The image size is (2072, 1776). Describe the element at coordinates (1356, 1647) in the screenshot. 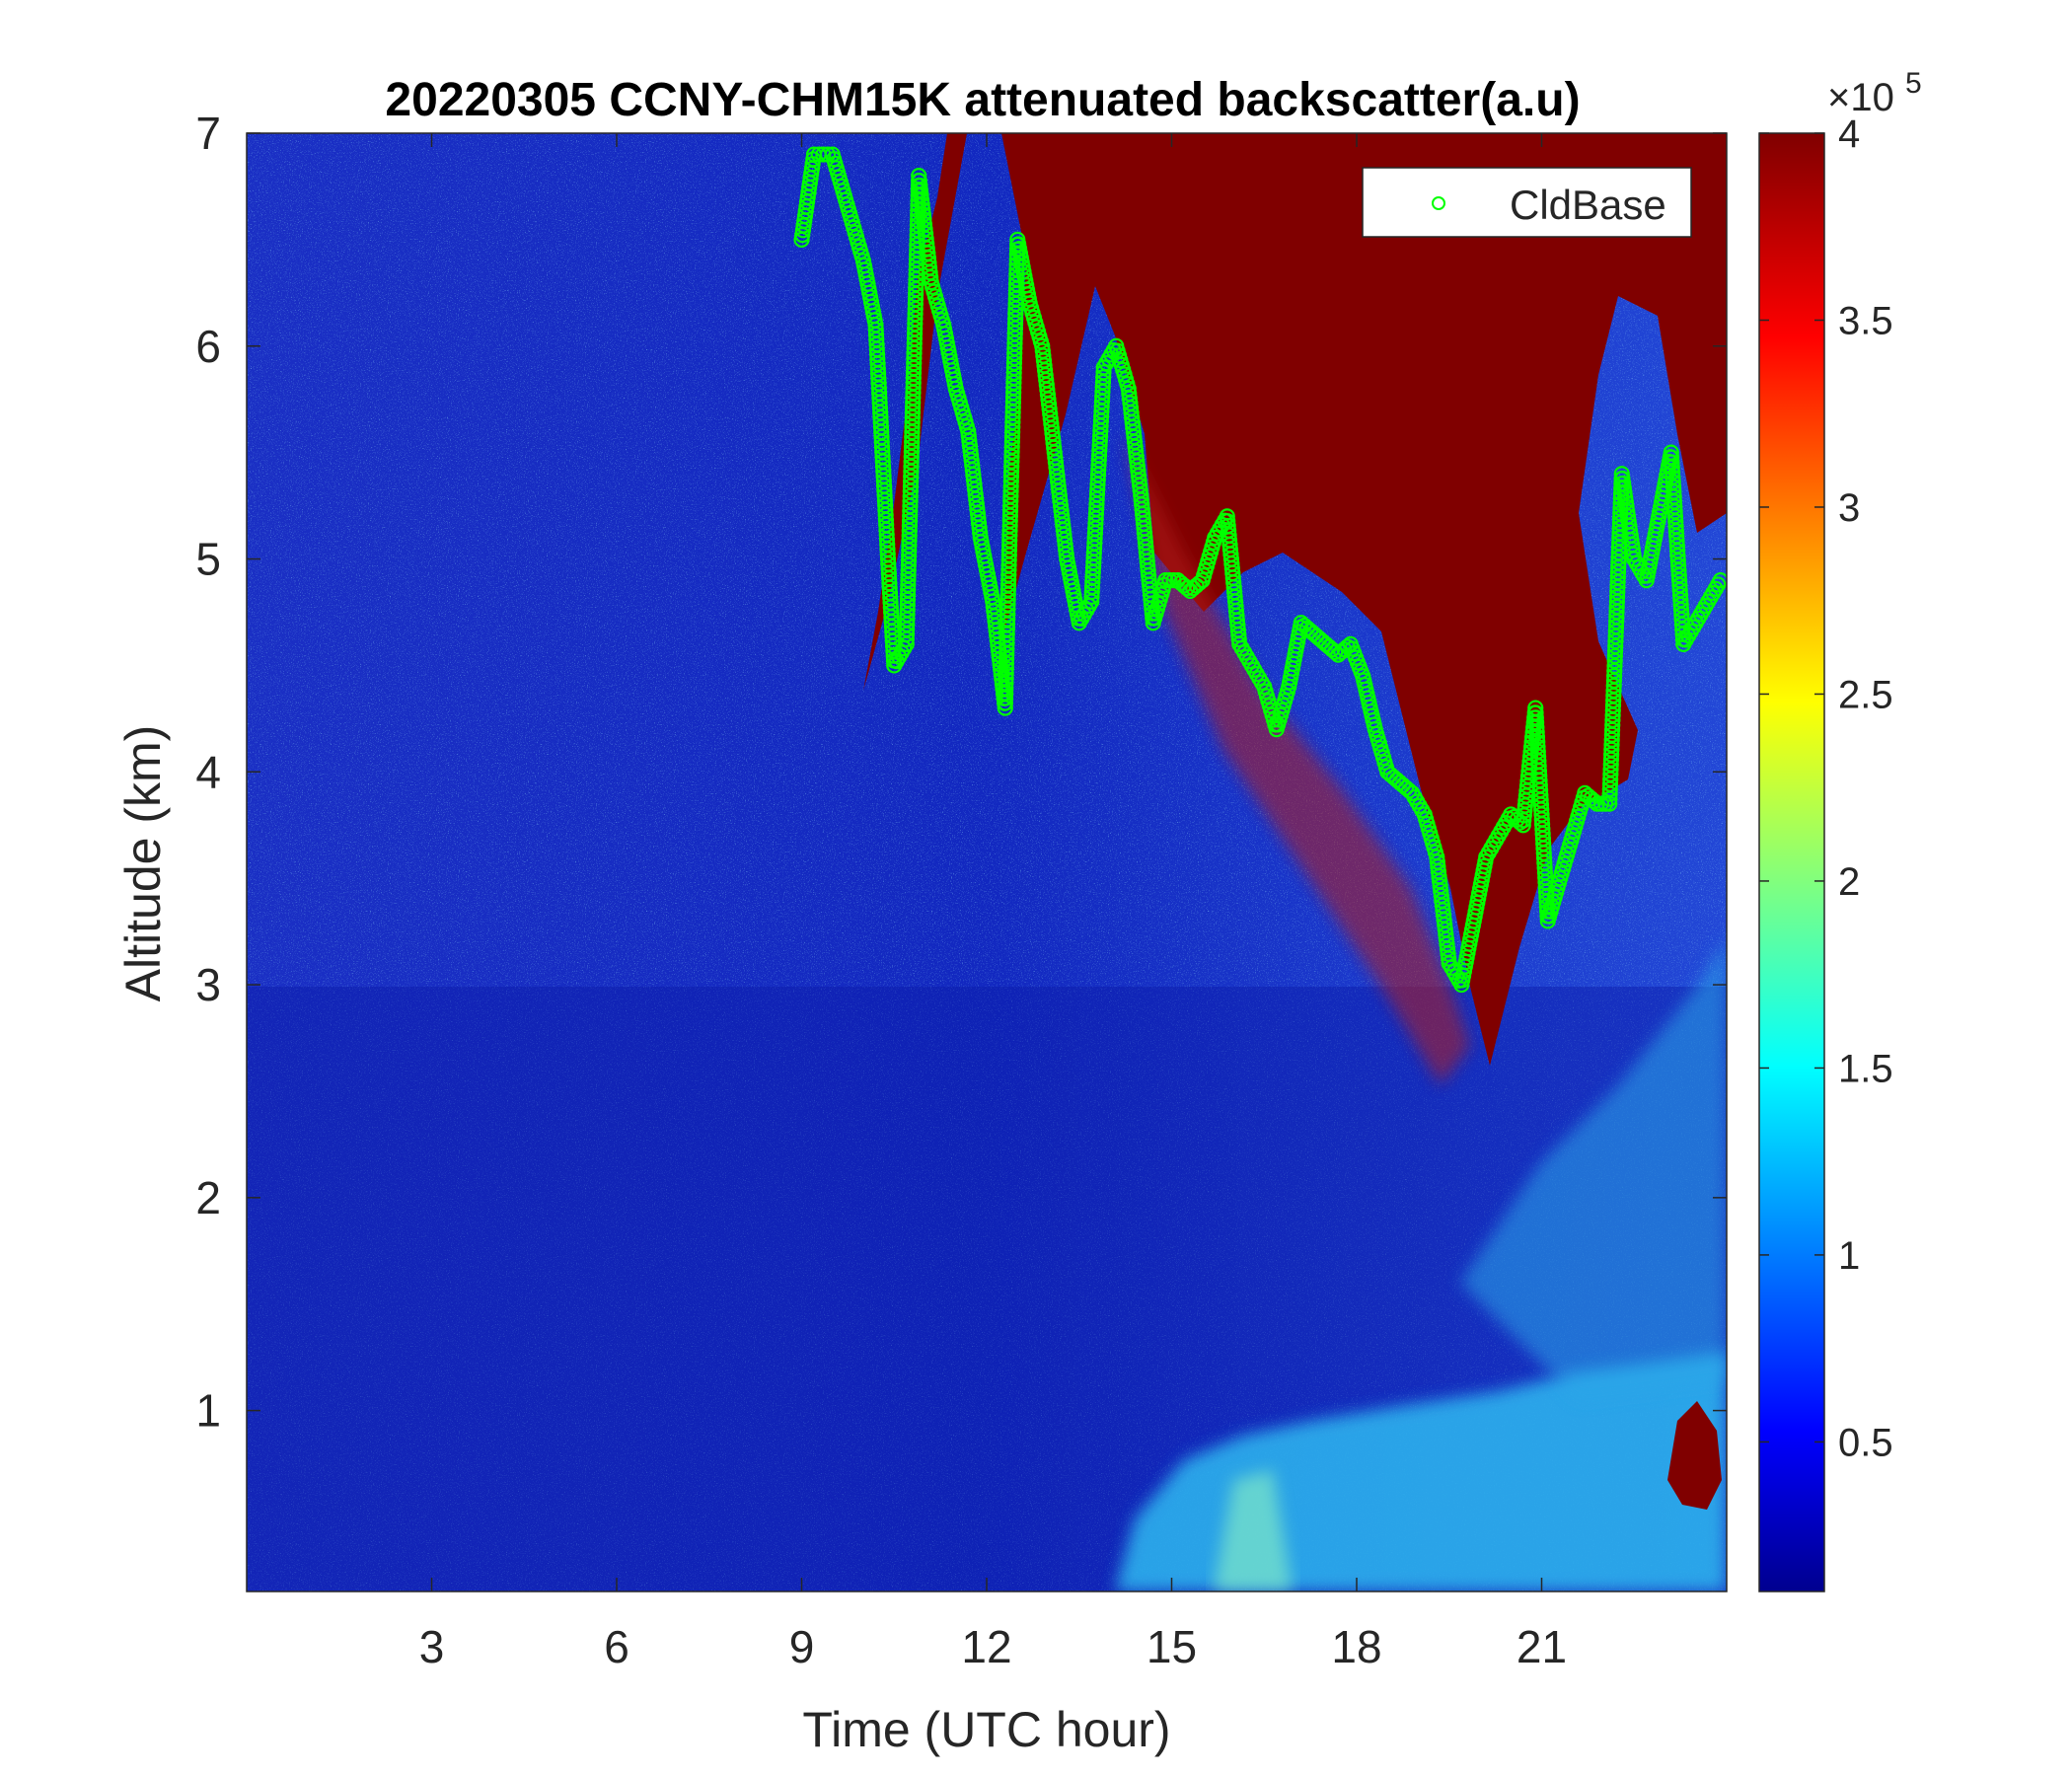

I see `x-tick-label: 18` at that location.